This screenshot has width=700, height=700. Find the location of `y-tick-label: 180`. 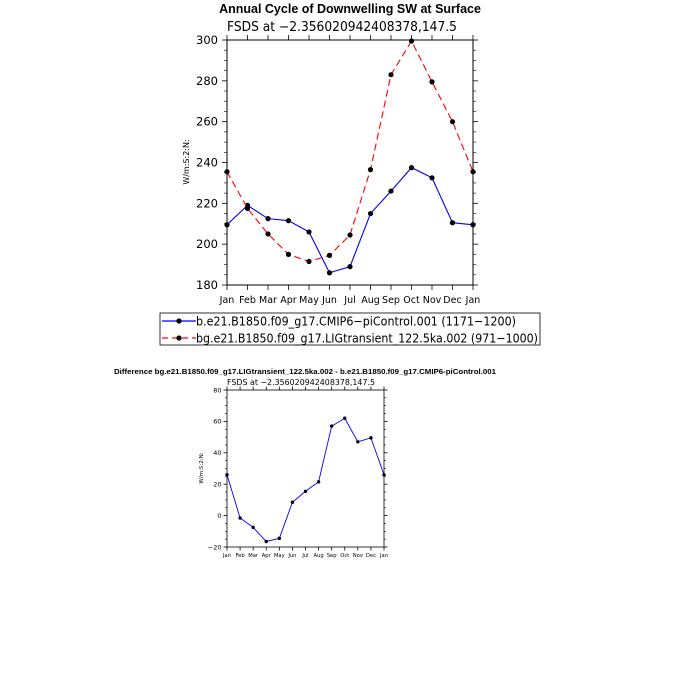

y-tick-label: 180 is located at coordinates (207, 285).